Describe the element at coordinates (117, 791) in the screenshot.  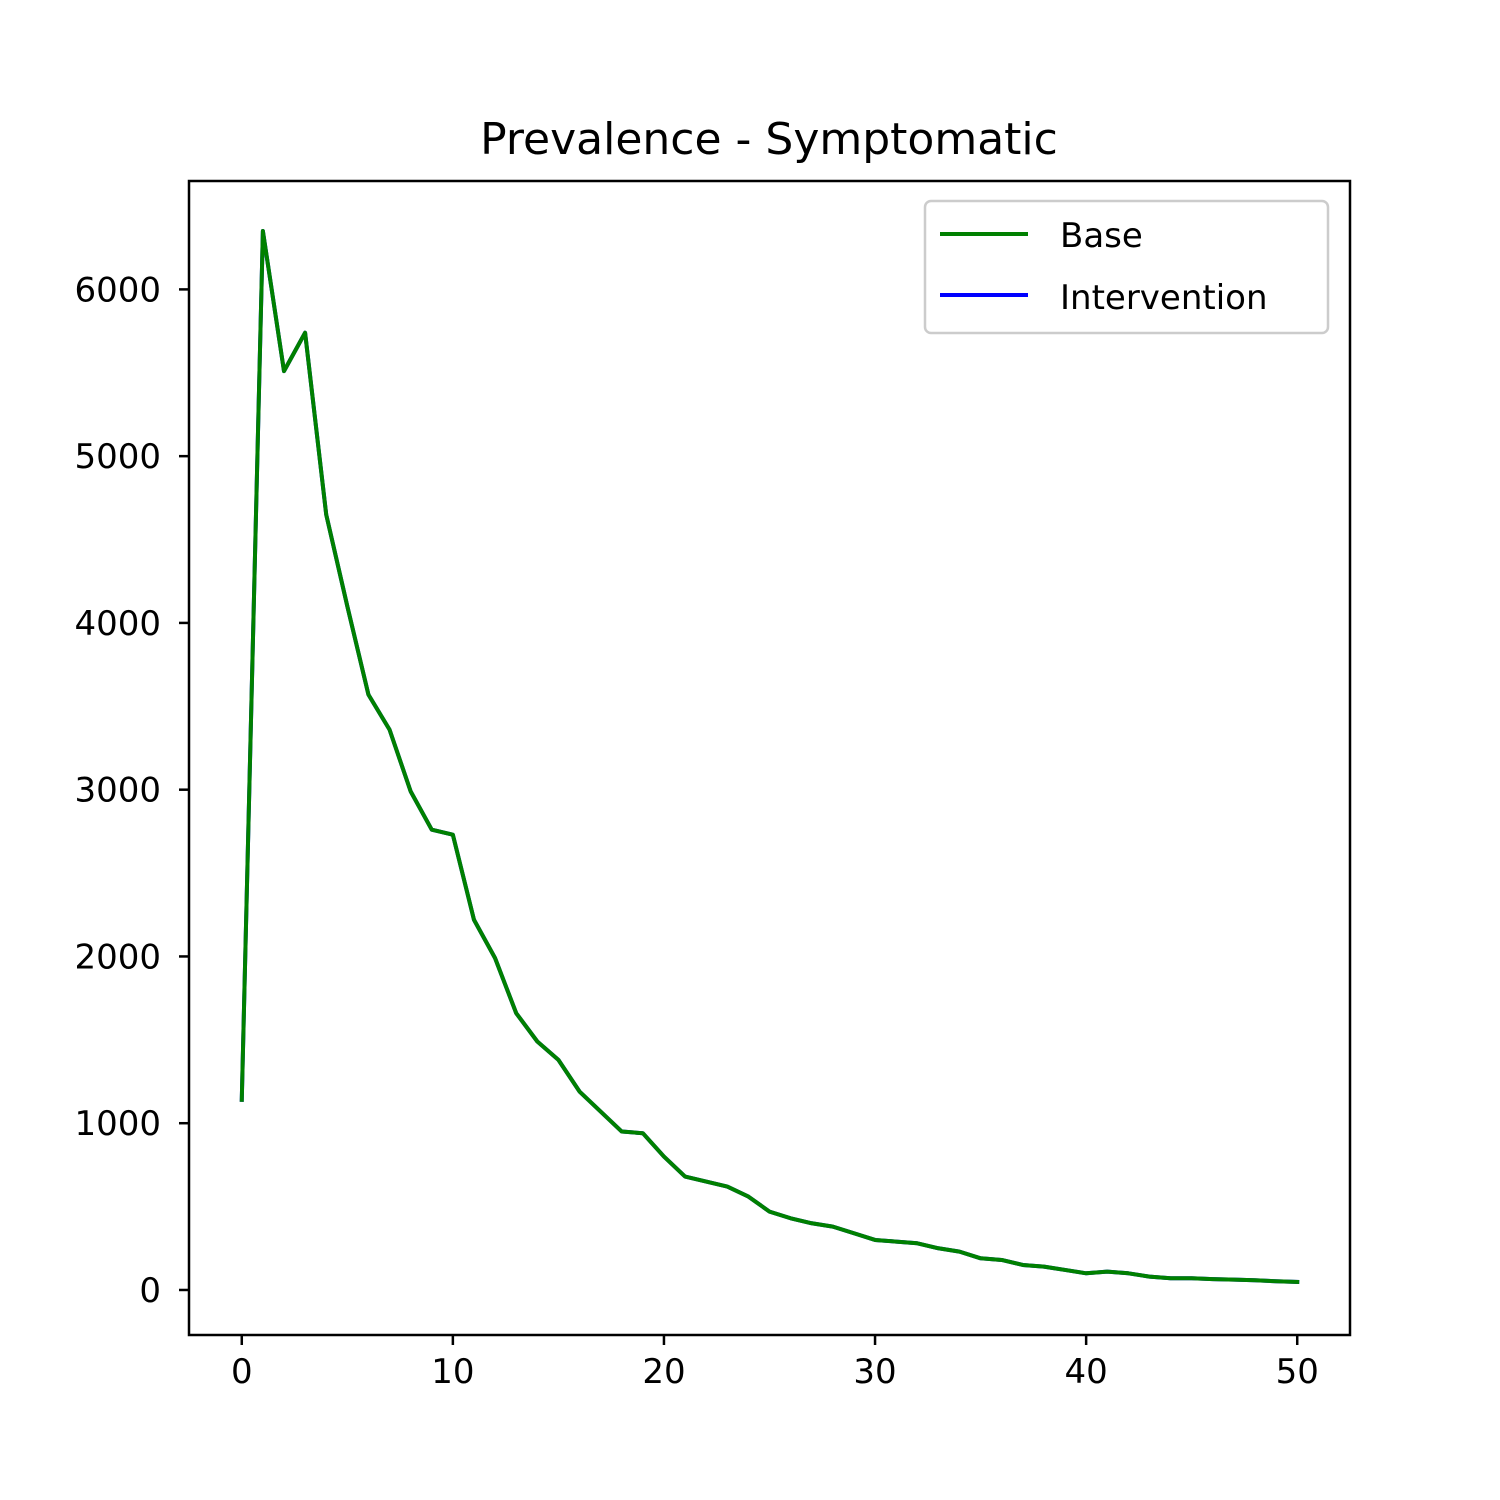
I see `y-tick-label: 3000` at that location.